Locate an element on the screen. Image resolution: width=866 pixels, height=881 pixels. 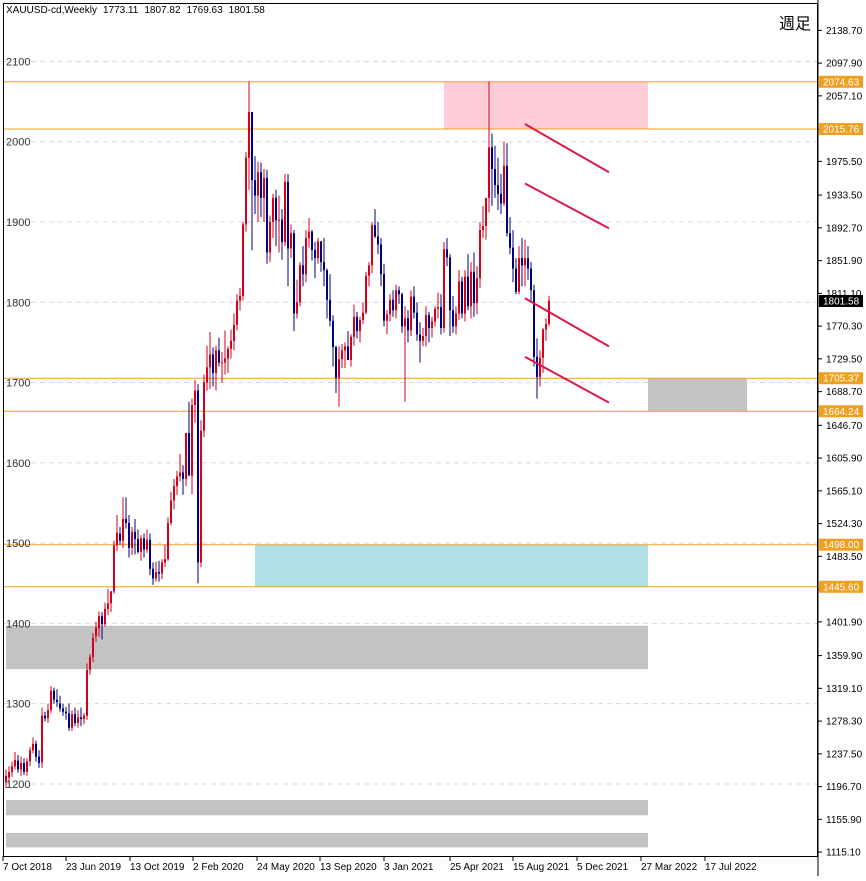
price-tag: 2015.76 is located at coordinates (841, 129).